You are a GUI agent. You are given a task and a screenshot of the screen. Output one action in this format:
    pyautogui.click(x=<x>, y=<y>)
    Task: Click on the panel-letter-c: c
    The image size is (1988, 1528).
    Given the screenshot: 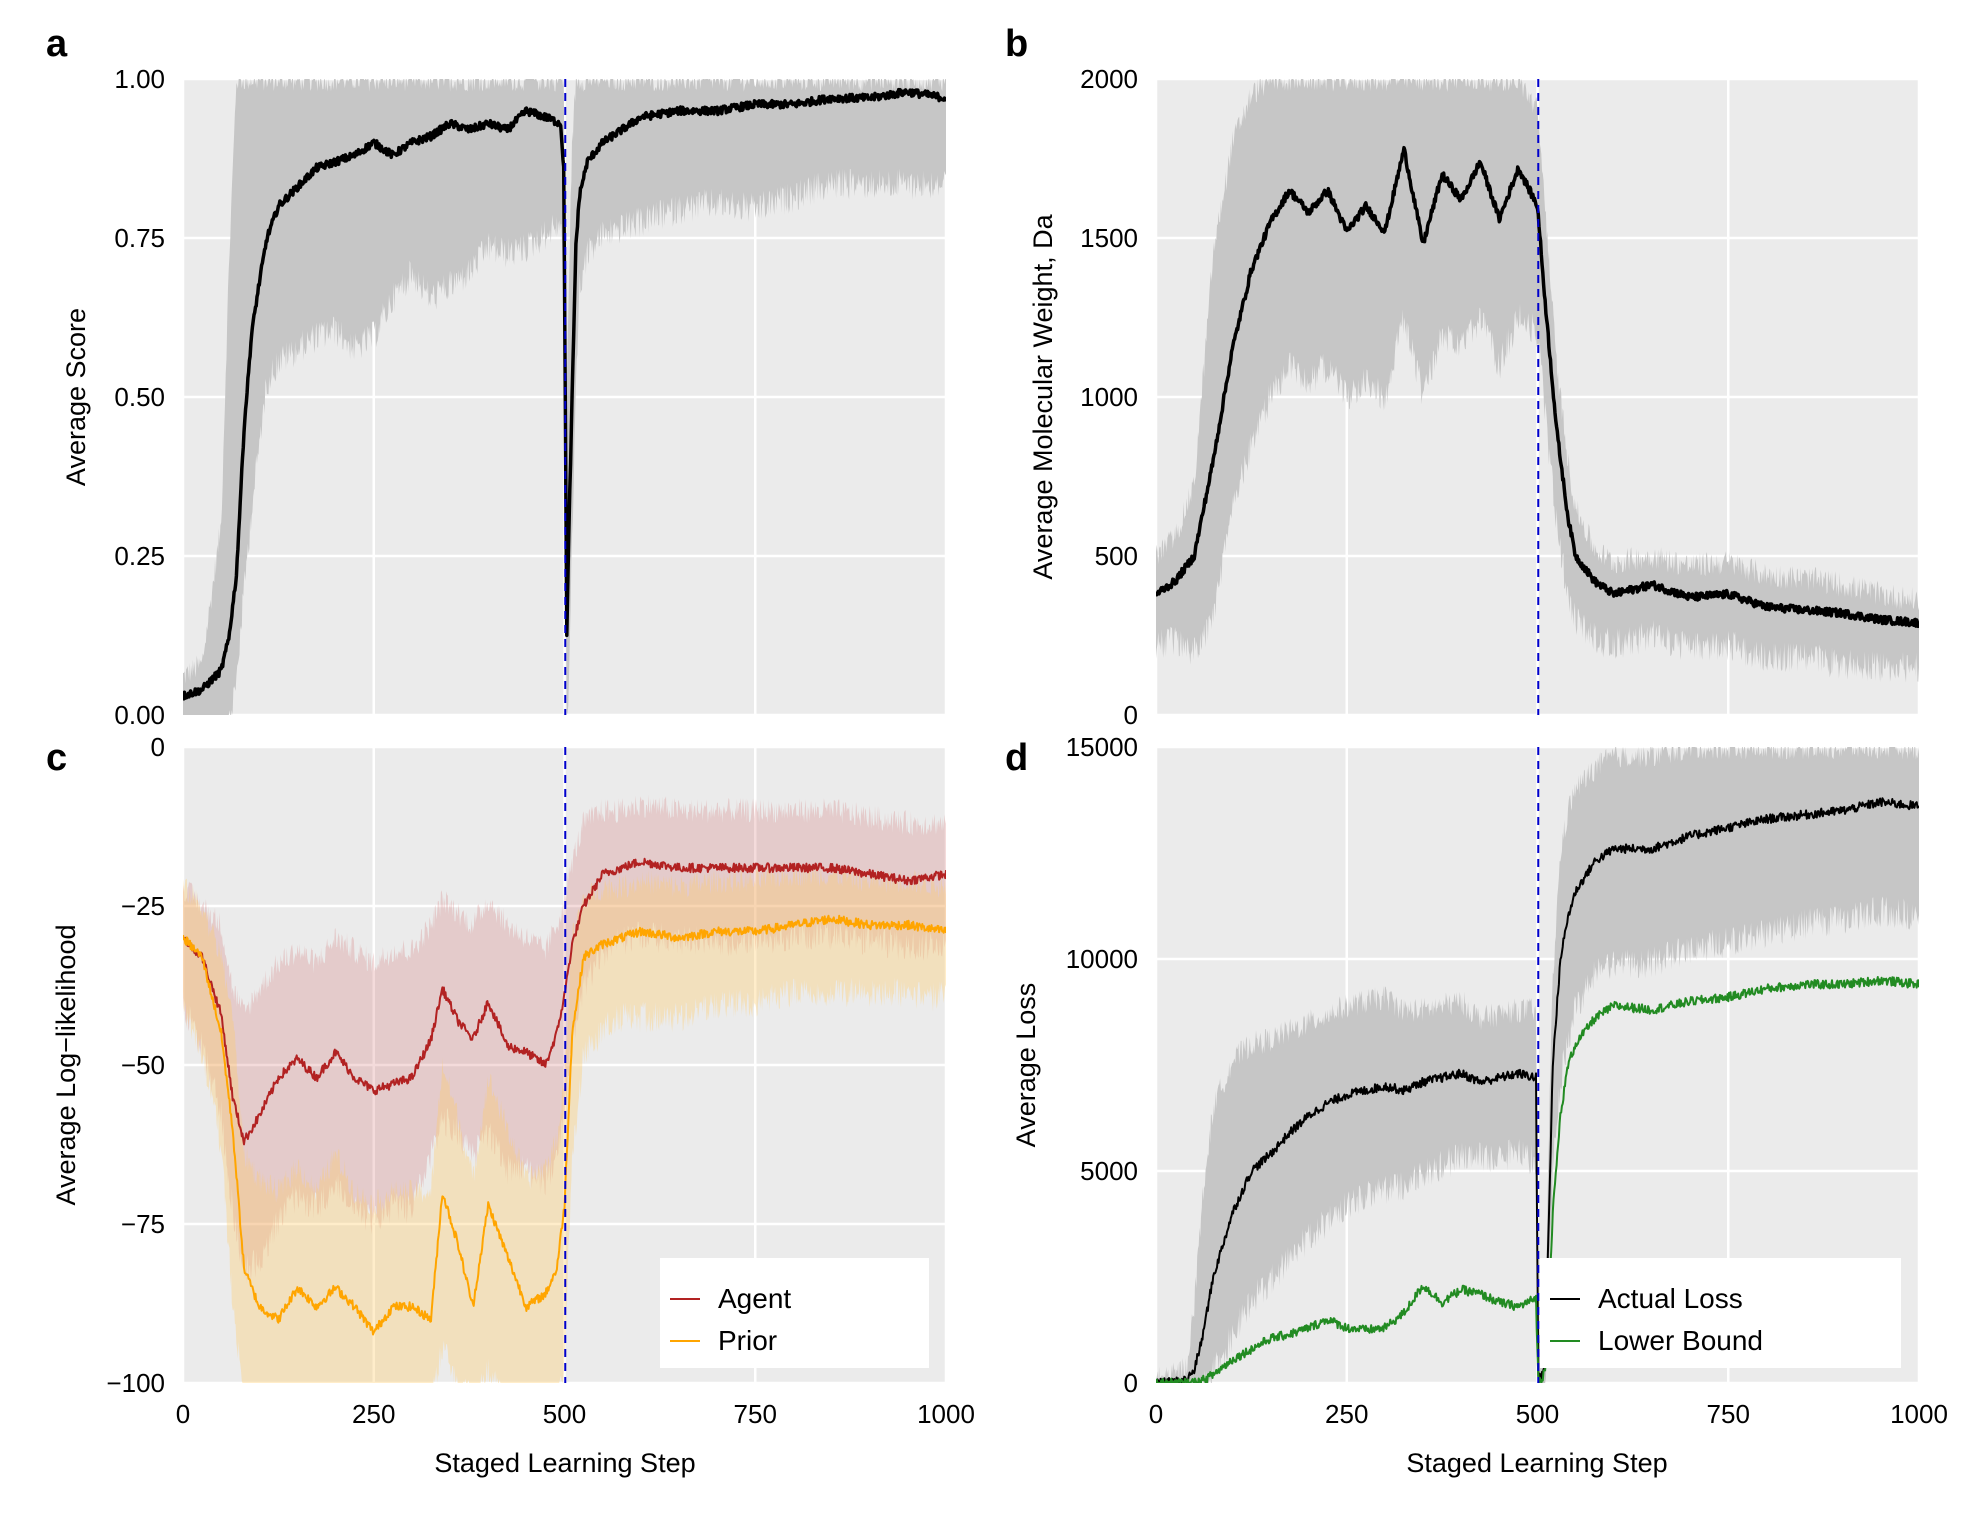 What is the action you would take?
    pyautogui.click(x=56, y=758)
    